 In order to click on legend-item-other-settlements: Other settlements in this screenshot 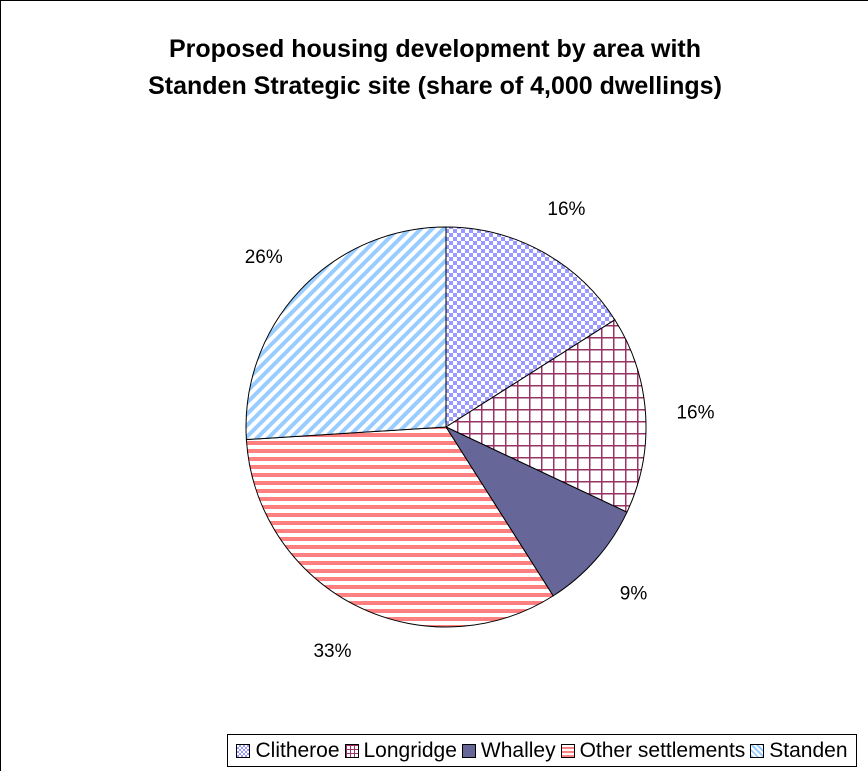, I will do `click(653, 750)`.